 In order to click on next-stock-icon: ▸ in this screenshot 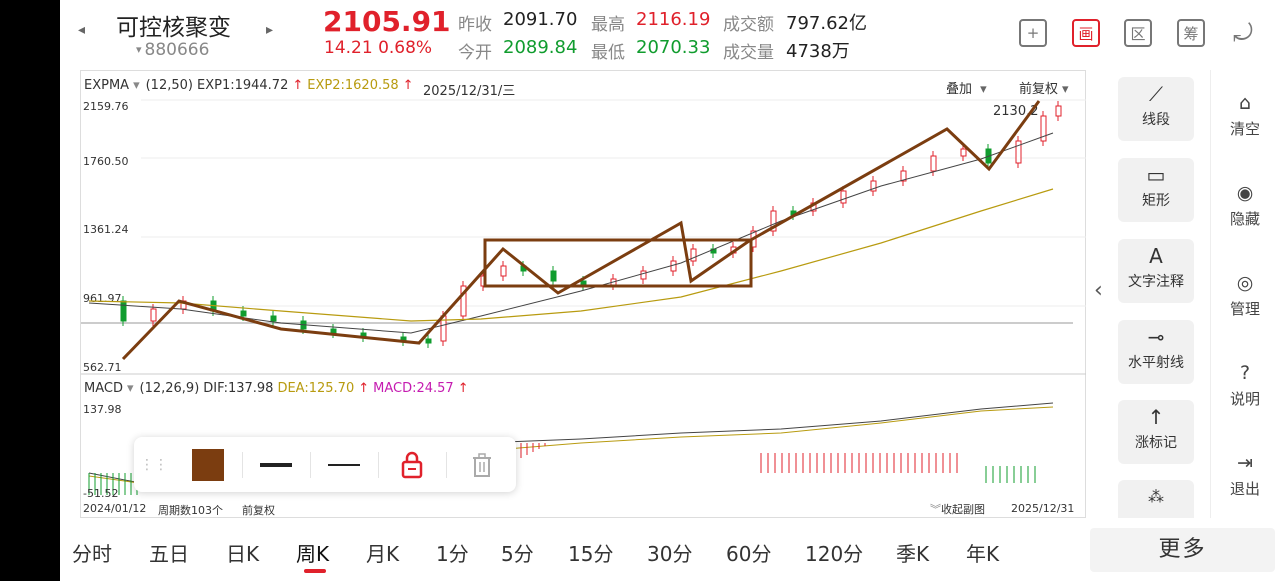, I will do `click(270, 30)`.